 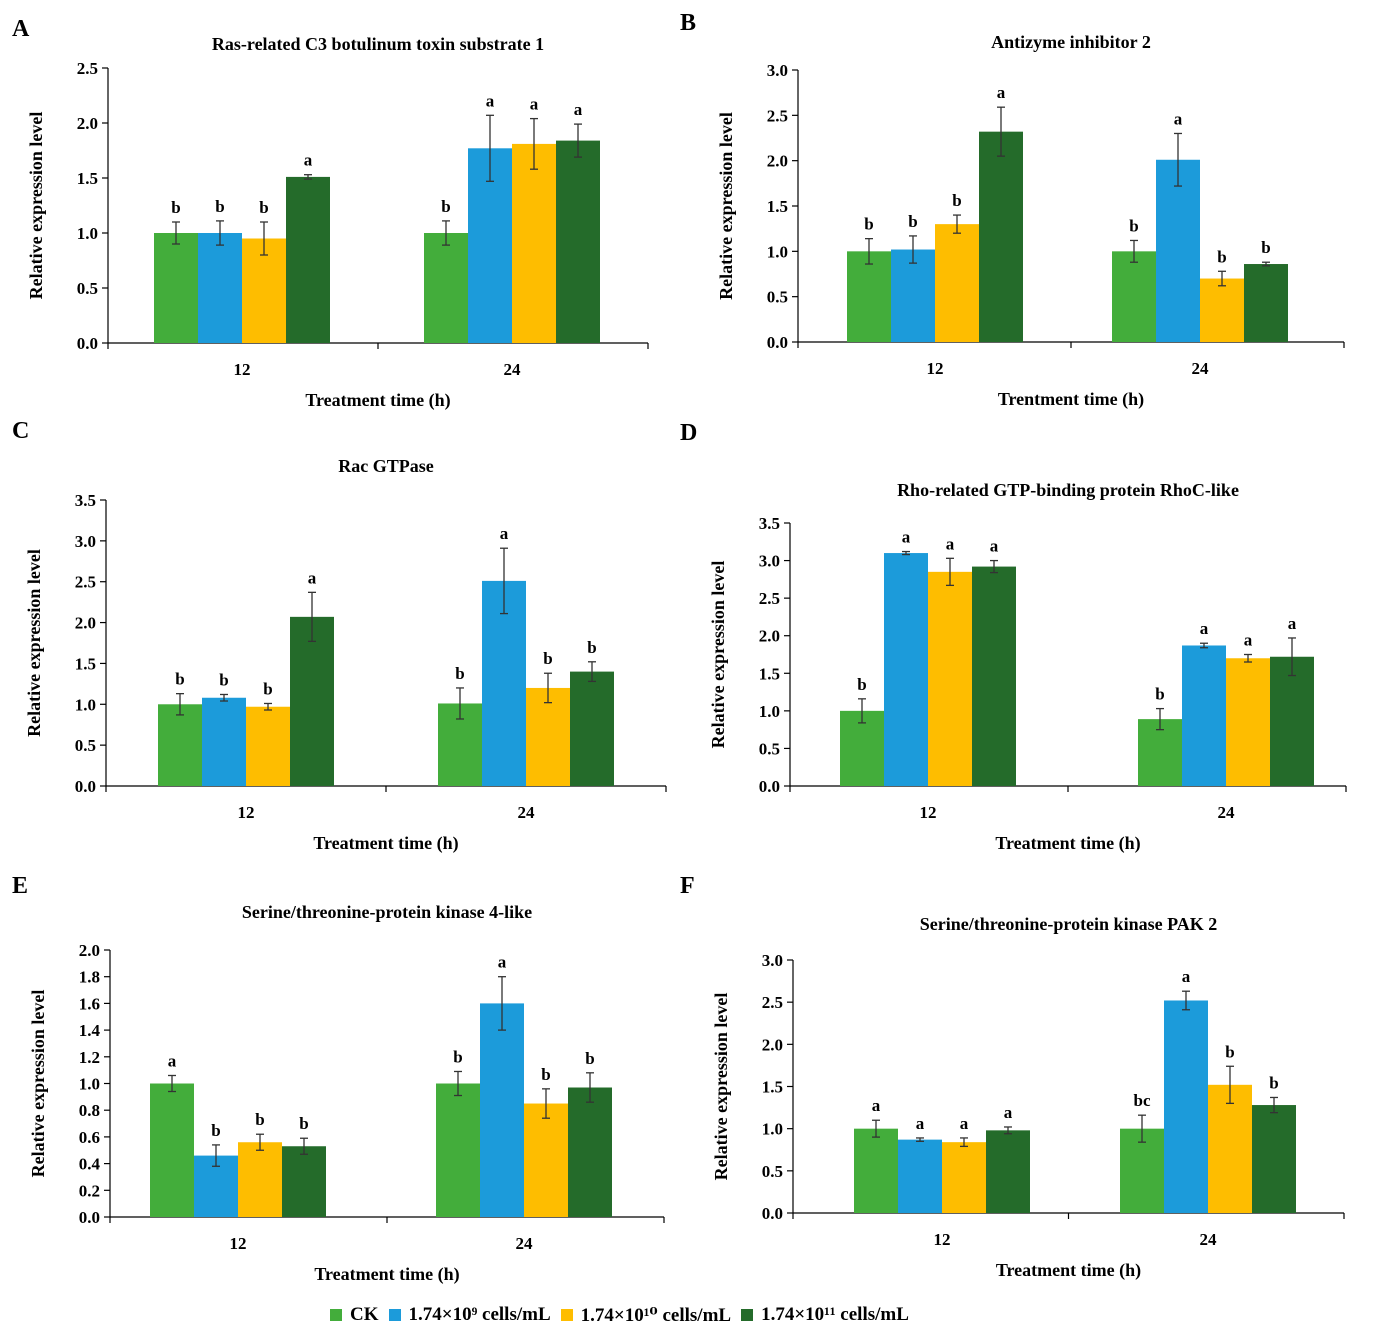 I want to click on chart-title: Rac GTPase, so click(x=385, y=466).